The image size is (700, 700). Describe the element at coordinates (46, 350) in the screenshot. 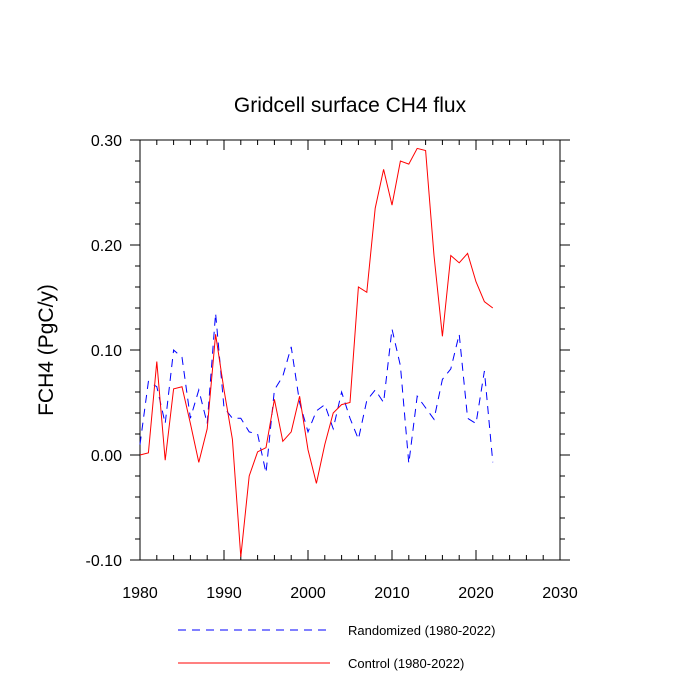

I see `y-axis-title: FCH4 (PgC/y)` at that location.